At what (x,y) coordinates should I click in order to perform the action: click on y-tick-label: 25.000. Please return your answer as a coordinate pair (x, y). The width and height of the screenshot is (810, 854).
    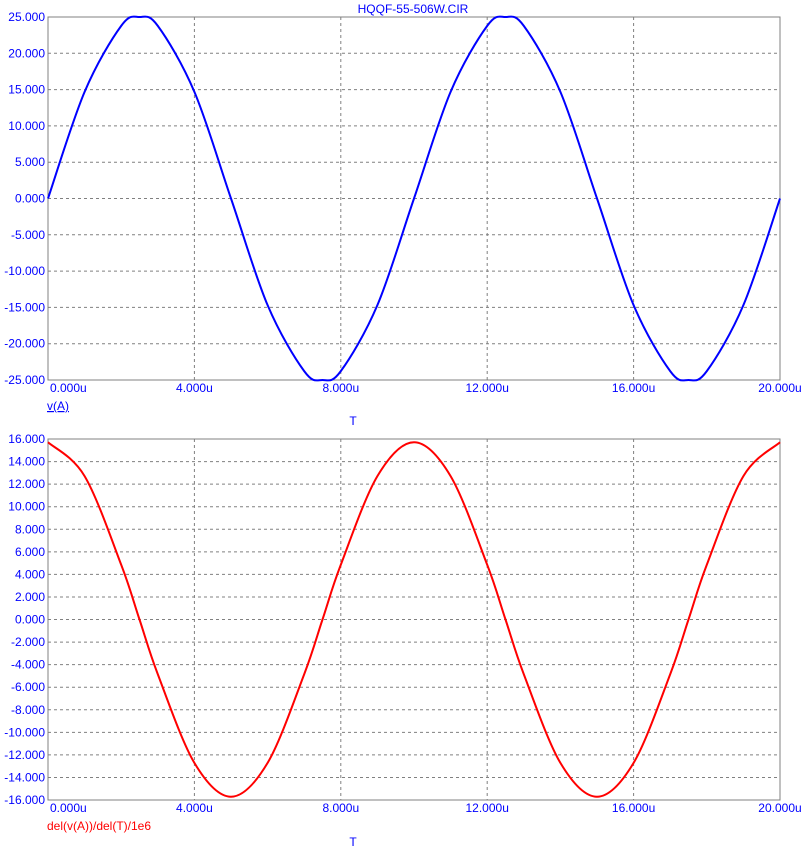
    Looking at the image, I should click on (26, 17).